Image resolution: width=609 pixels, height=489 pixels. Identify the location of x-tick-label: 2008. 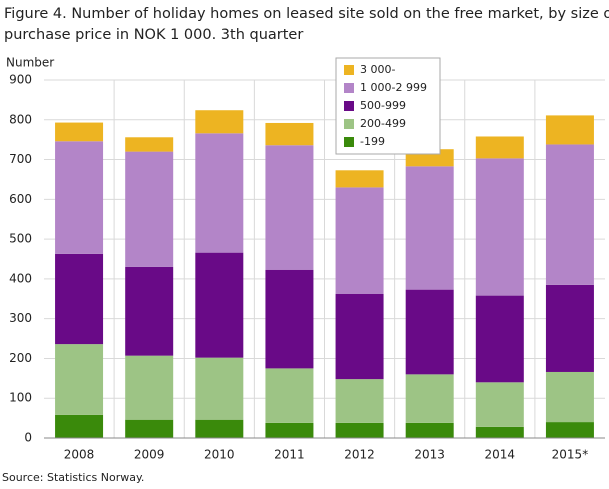
(79, 455).